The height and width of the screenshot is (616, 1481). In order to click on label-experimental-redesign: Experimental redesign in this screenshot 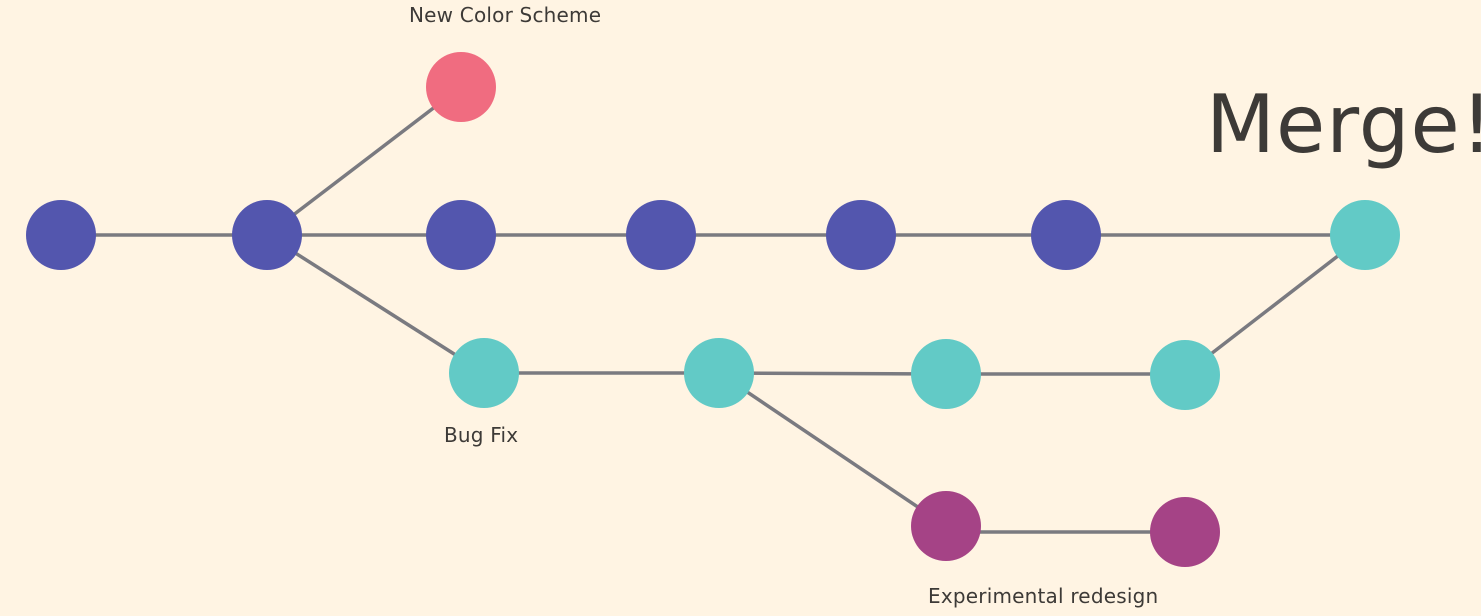, I will do `click(1043, 596)`.